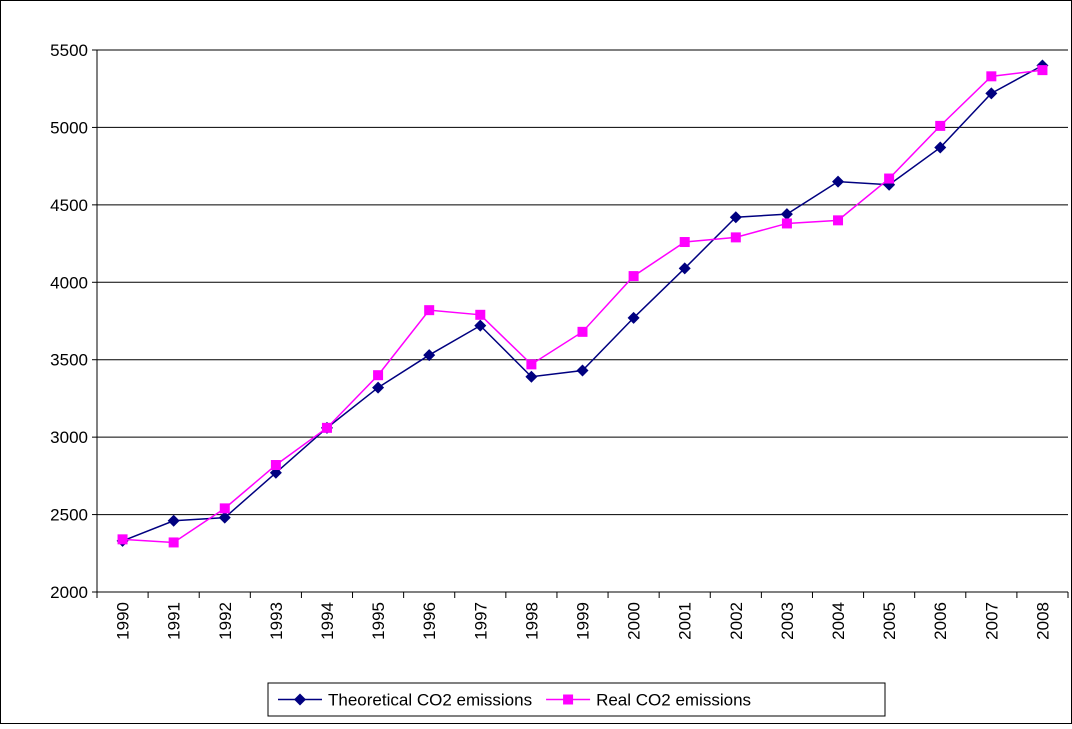  Describe the element at coordinates (276, 621) in the screenshot. I see `x-tick-label: 1993` at that location.